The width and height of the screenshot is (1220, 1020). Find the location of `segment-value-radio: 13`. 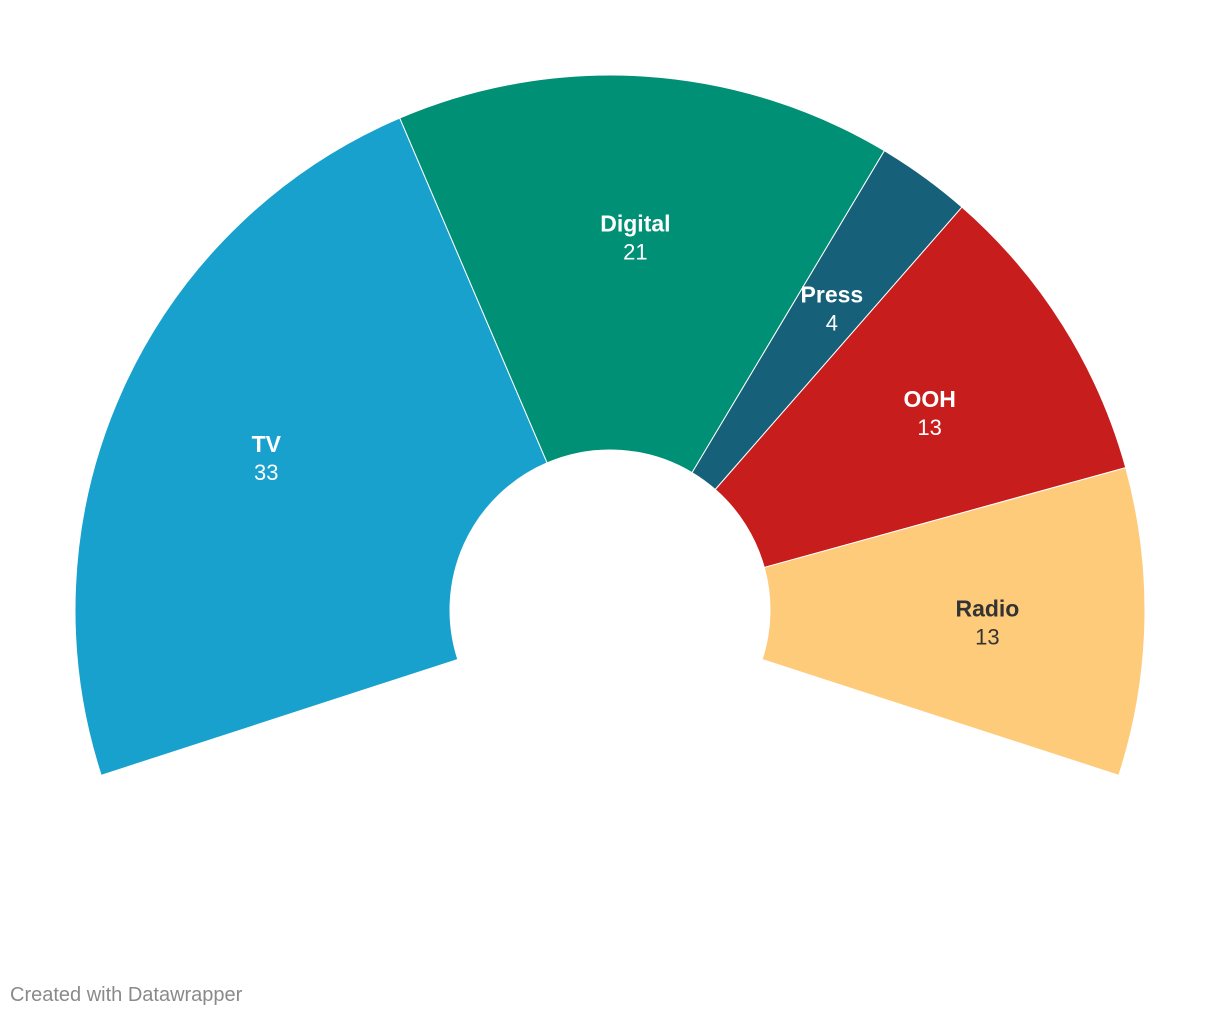

segment-value-radio: 13 is located at coordinates (987, 636).